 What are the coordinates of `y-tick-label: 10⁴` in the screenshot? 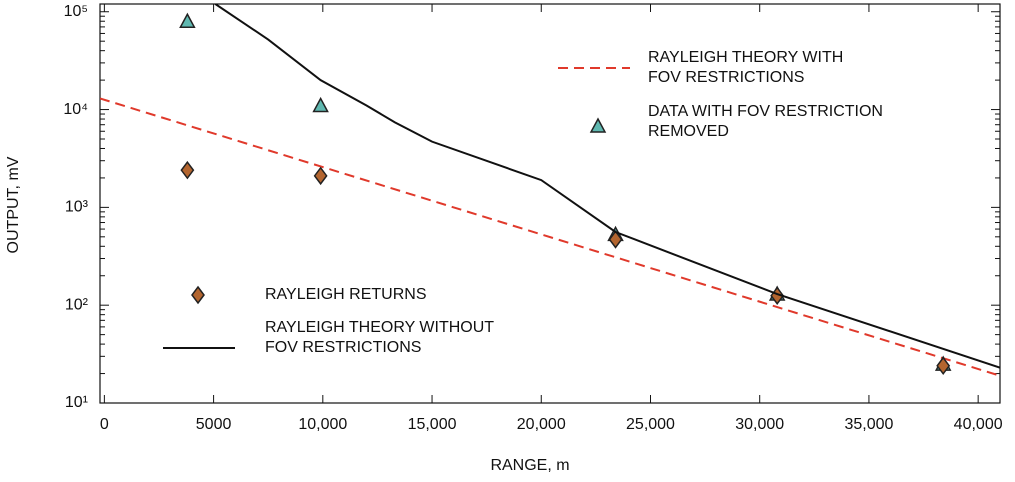 It's located at (75, 109).